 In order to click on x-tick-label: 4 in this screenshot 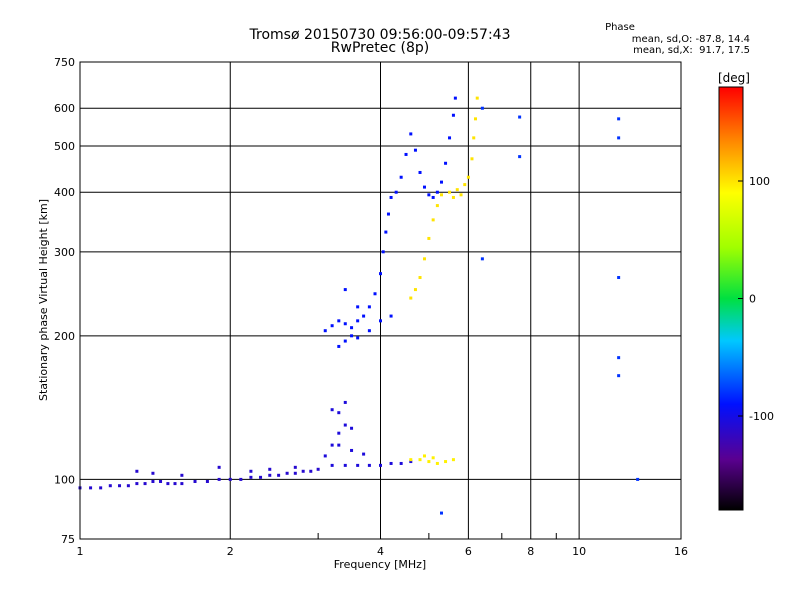, I will do `click(380, 551)`.